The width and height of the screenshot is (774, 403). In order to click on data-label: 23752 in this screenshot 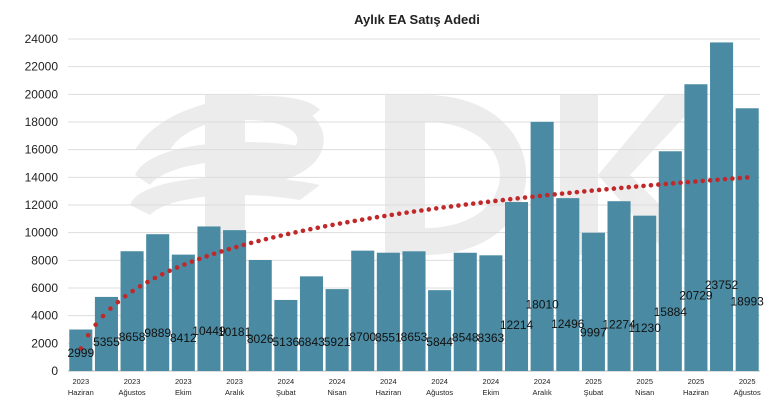, I will do `click(722, 285)`.